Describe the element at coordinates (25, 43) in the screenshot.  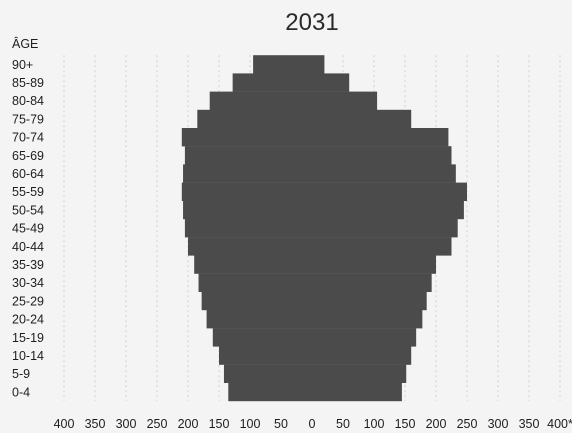
I see `age-axis-title: ÂGE` at that location.